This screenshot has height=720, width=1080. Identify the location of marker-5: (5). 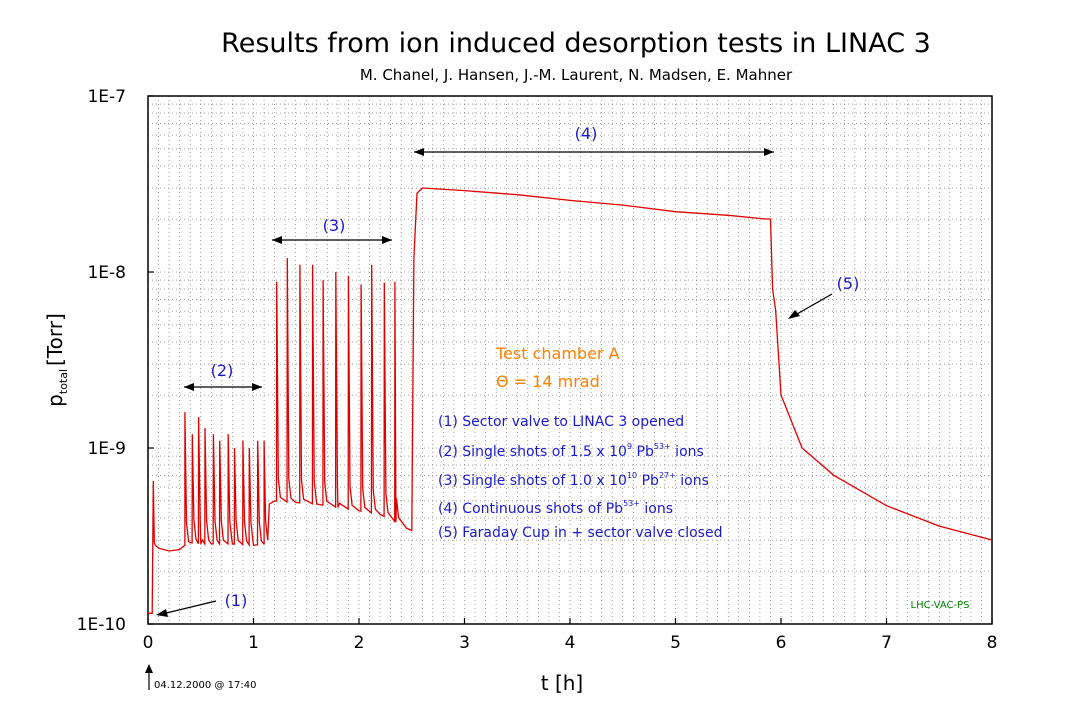
(848, 283).